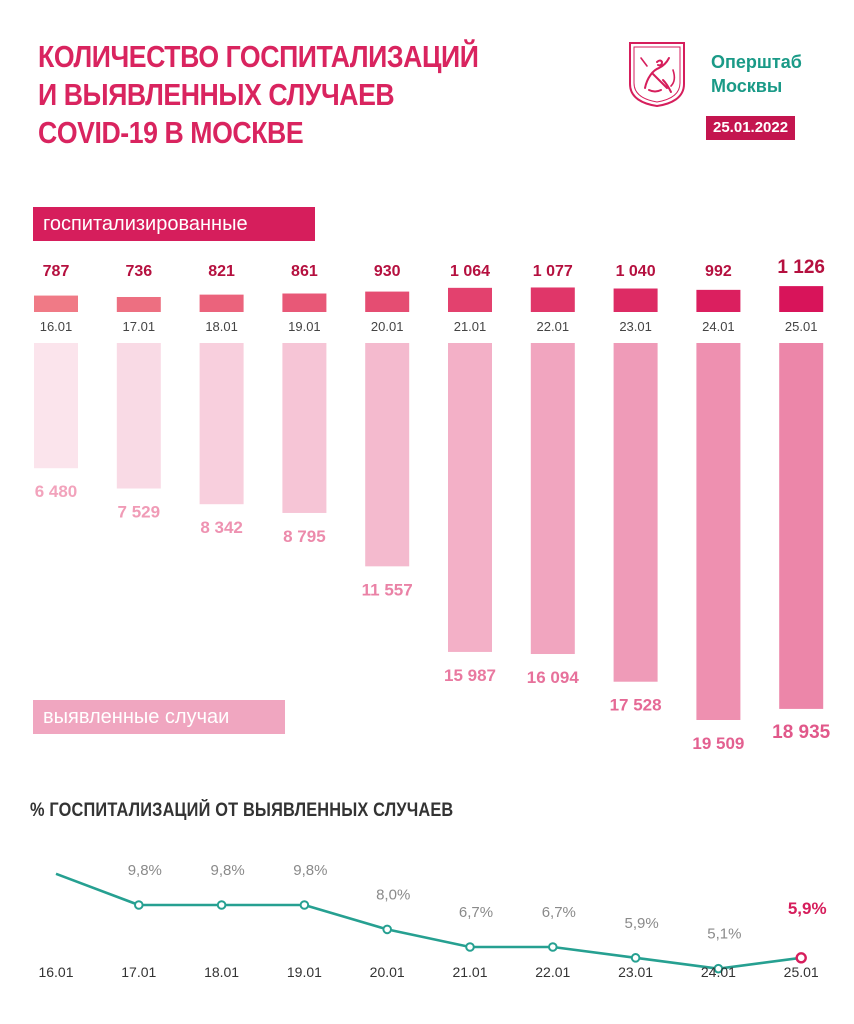  Describe the element at coordinates (139, 326) in the screenshot. I see `date-label-17.01: 17.01` at that location.